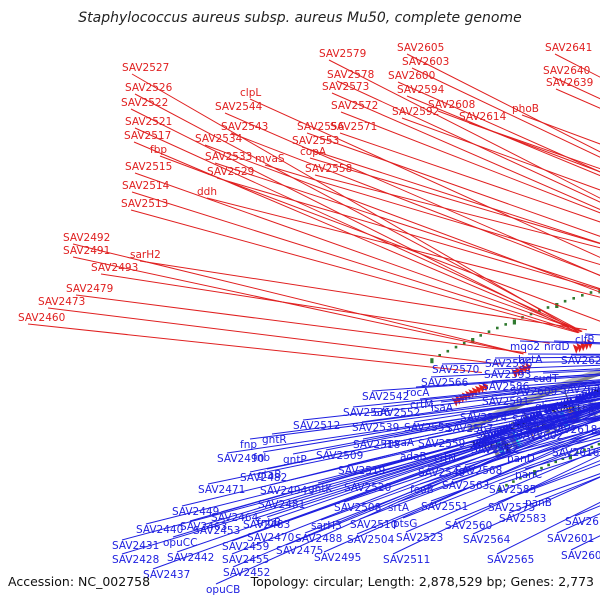 The image size is (600, 600). What do you see at coordinates (361, 471) in the screenshot?
I see `gene-label: SAV2519` at bounding box center [361, 471].